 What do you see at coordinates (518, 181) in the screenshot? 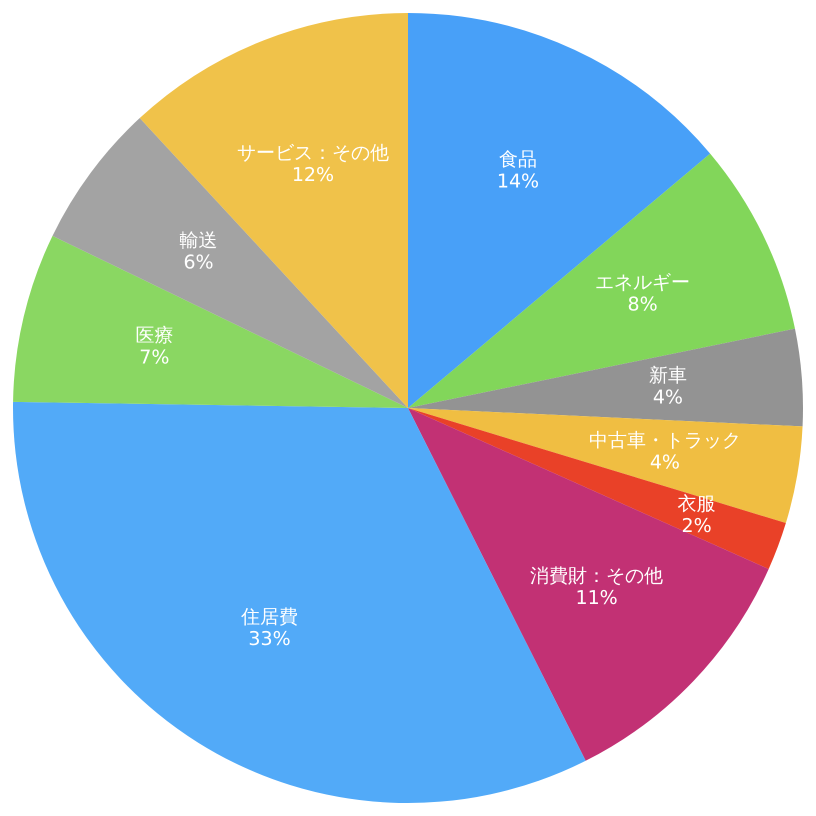
I see `data-label: 14%` at bounding box center [518, 181].